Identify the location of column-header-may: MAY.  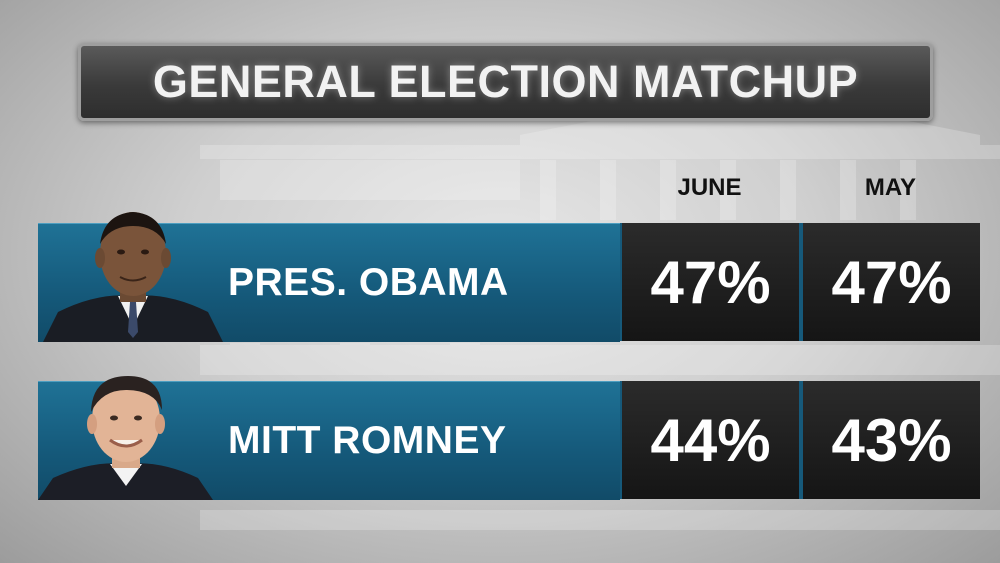
(890, 187).